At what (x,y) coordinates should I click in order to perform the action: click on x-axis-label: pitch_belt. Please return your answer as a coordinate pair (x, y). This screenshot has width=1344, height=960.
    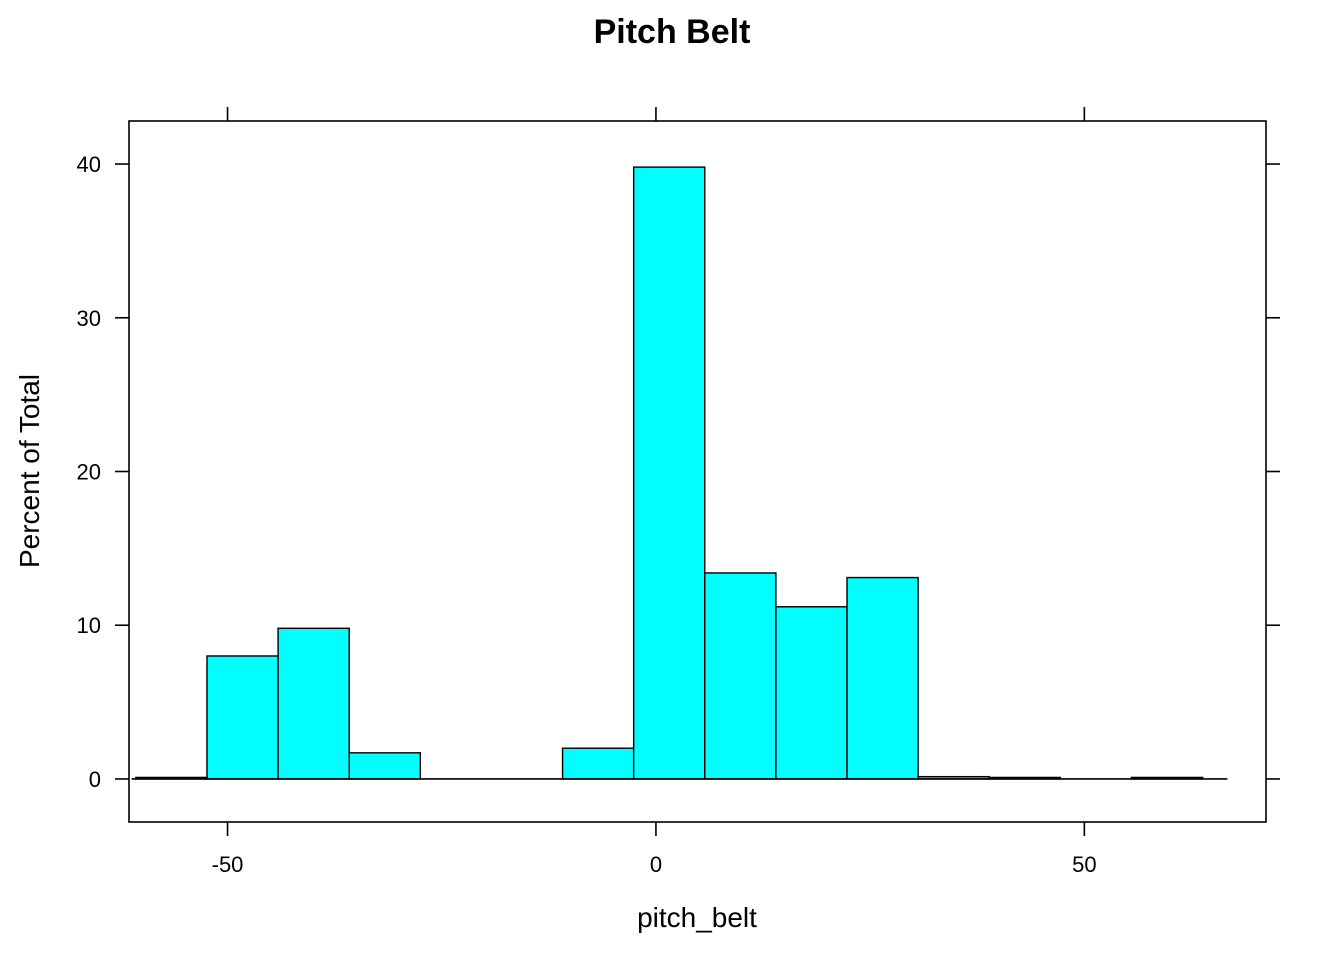
    Looking at the image, I should click on (697, 917).